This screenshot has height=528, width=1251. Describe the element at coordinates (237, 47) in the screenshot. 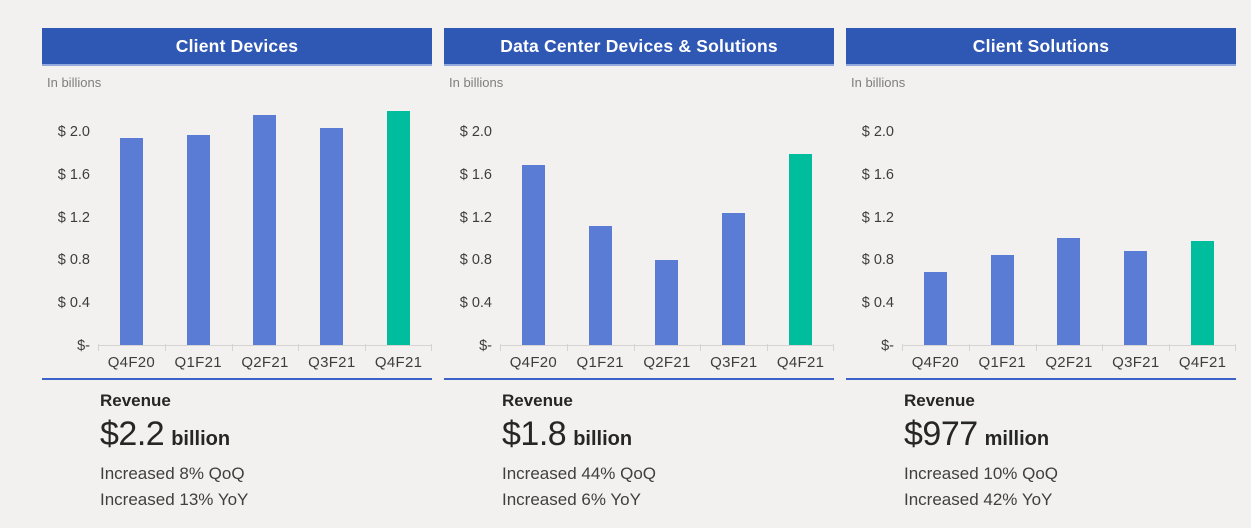

I see `panel-header: Client Devices` at that location.